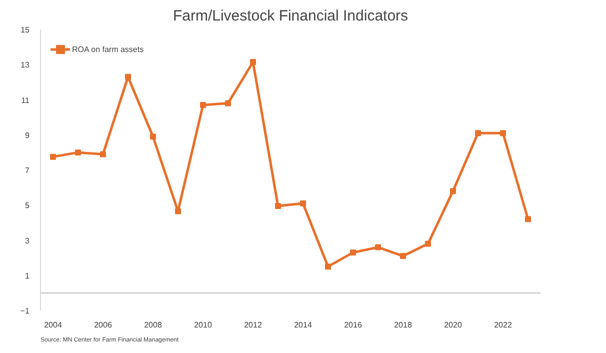 The width and height of the screenshot is (606, 353). Describe the element at coordinates (453, 325) in the screenshot. I see `x-tick-label: 2020` at that location.